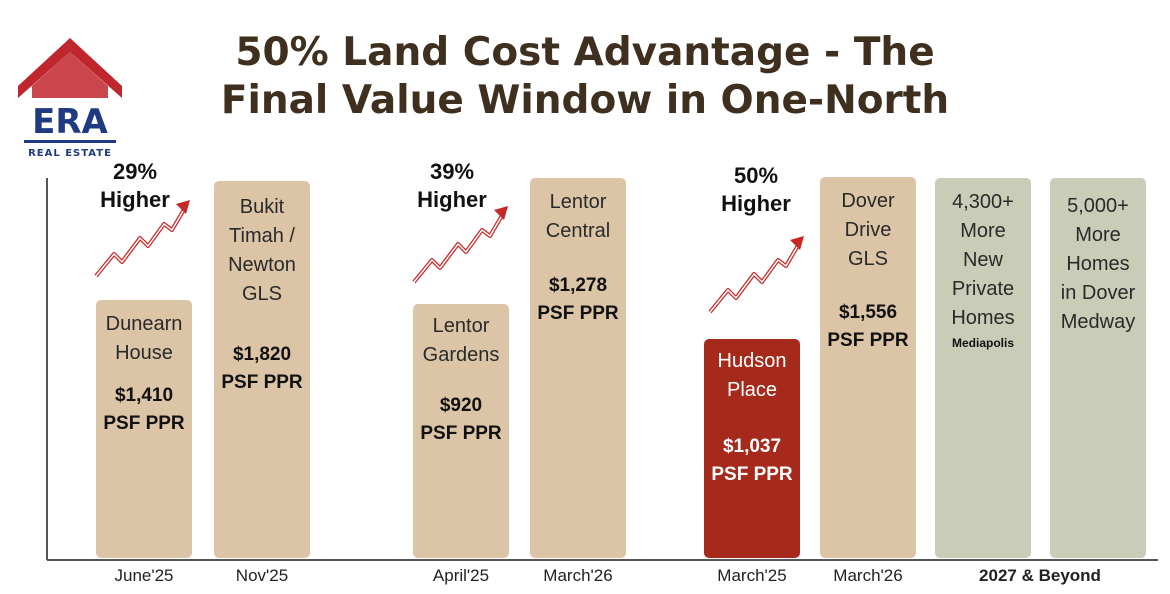 This screenshot has height=594, width=1170. I want to click on chart-title-line-2: Final Value Window in One-North, so click(585, 100).